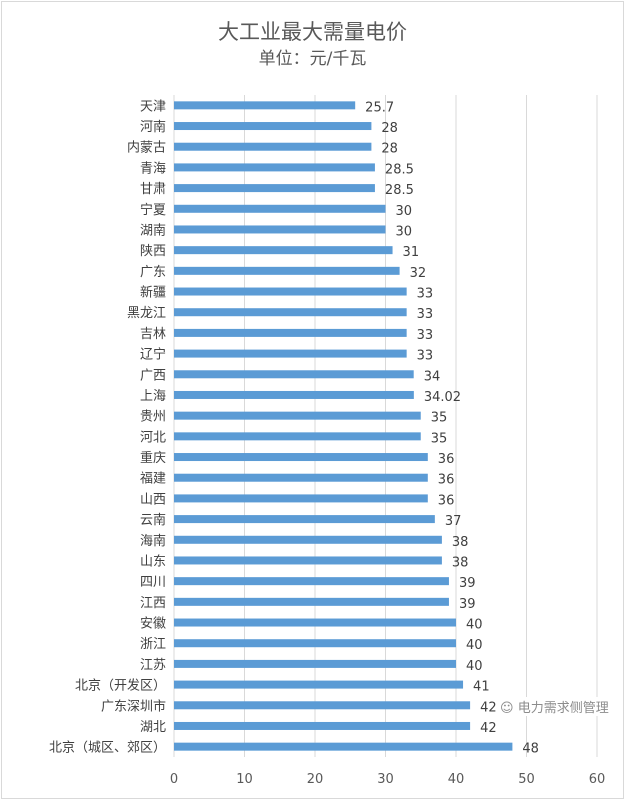 This screenshot has height=800, width=625. Describe the element at coordinates (153, 355) in the screenshot. I see `category-label: 辽宁` at that location.